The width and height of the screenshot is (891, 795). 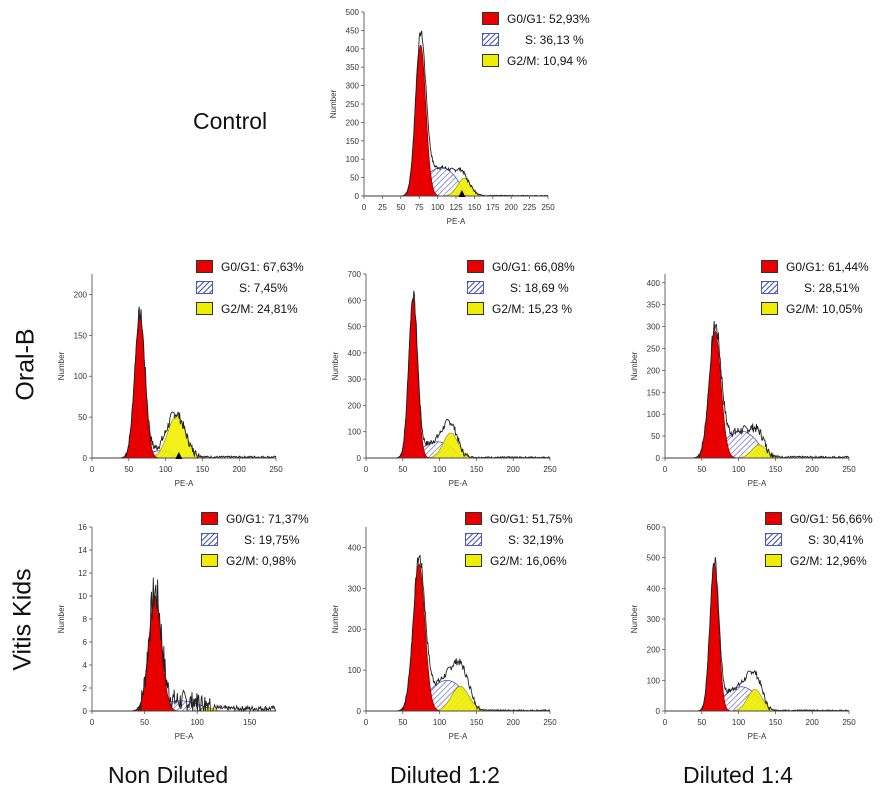 I want to click on s-phase-area, so click(x=184, y=706).